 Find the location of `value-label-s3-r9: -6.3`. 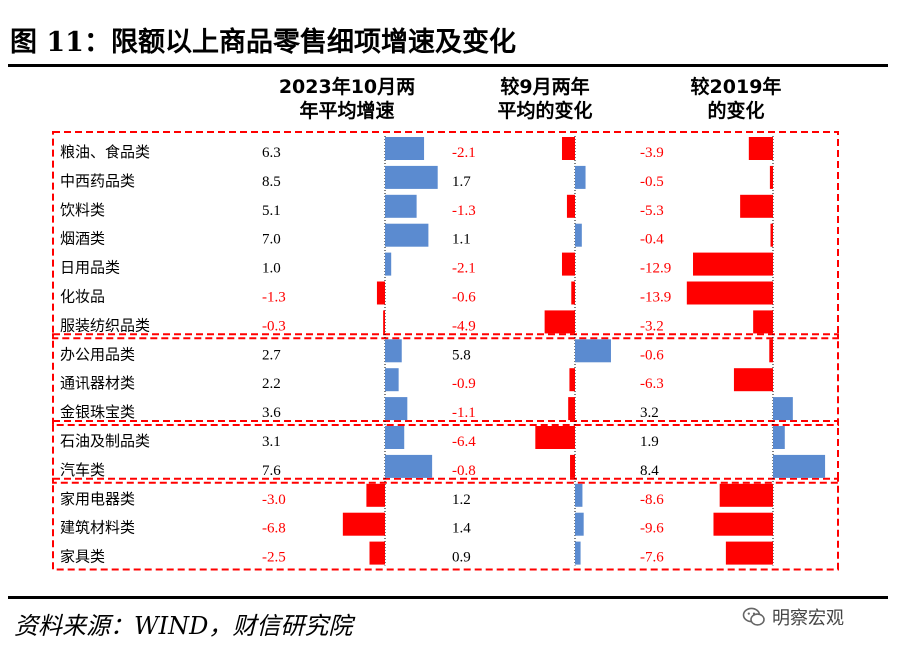

value-label-s3-r9: -6.3 is located at coordinates (652, 384).